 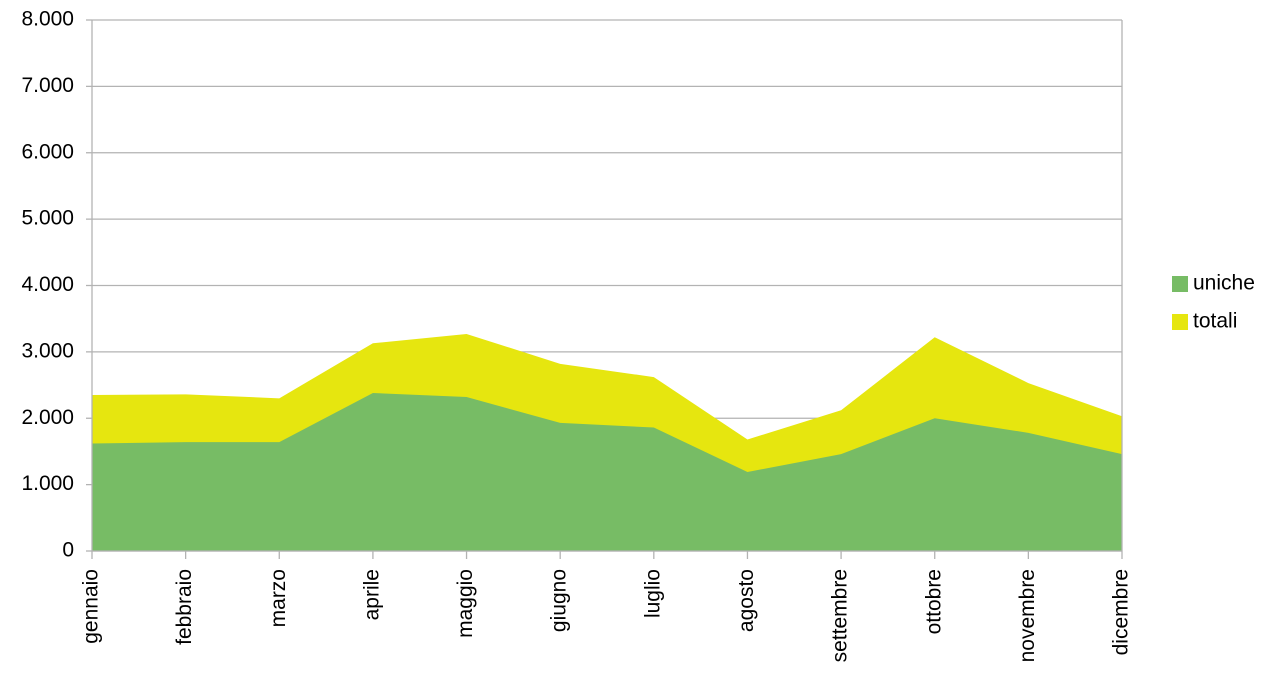 What do you see at coordinates (47, 151) in the screenshot?
I see `y-tick-label: 6.000` at bounding box center [47, 151].